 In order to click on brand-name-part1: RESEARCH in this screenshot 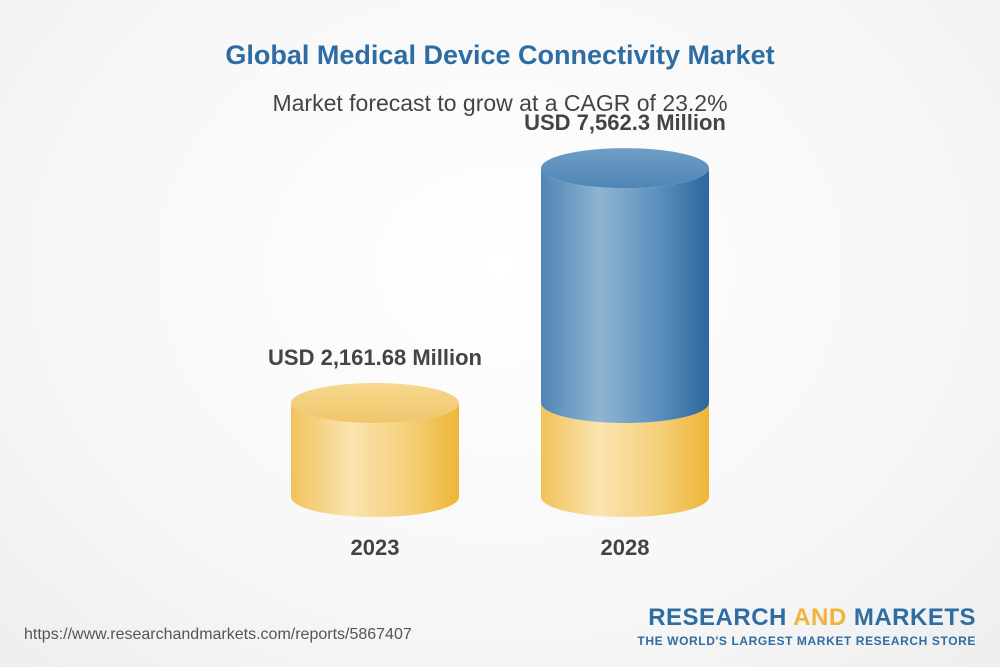, I will do `click(717, 617)`.